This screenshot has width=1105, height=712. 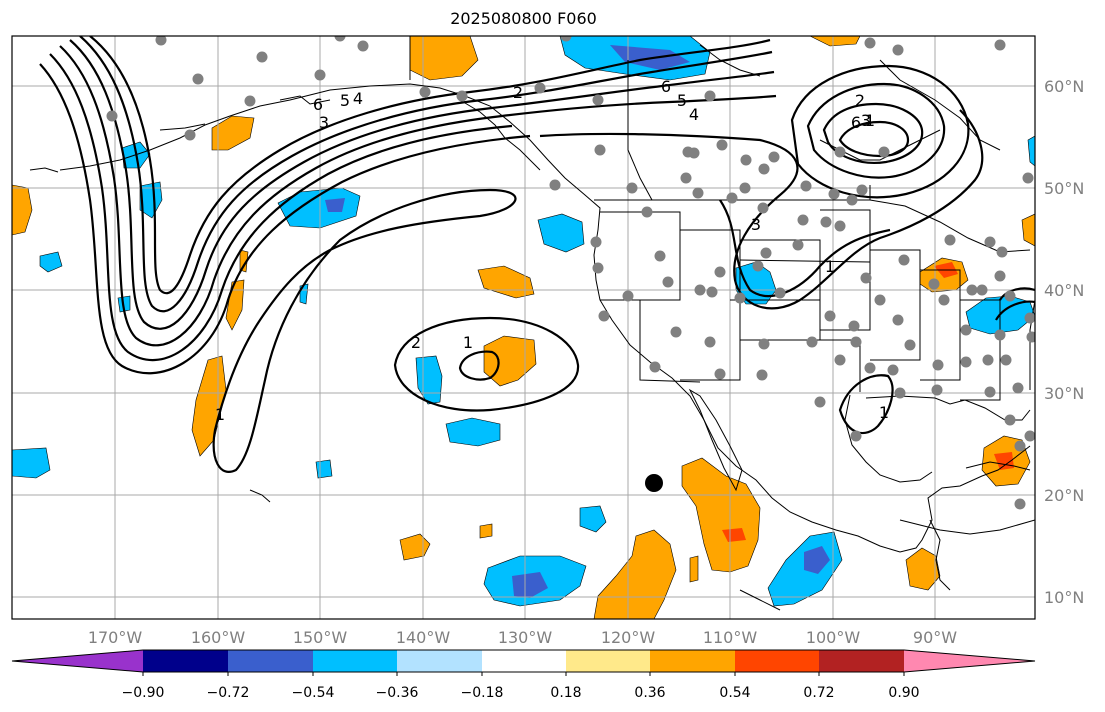 What do you see at coordinates (833, 637) in the screenshot?
I see `longitude-tick-label: 100°W` at bounding box center [833, 637].